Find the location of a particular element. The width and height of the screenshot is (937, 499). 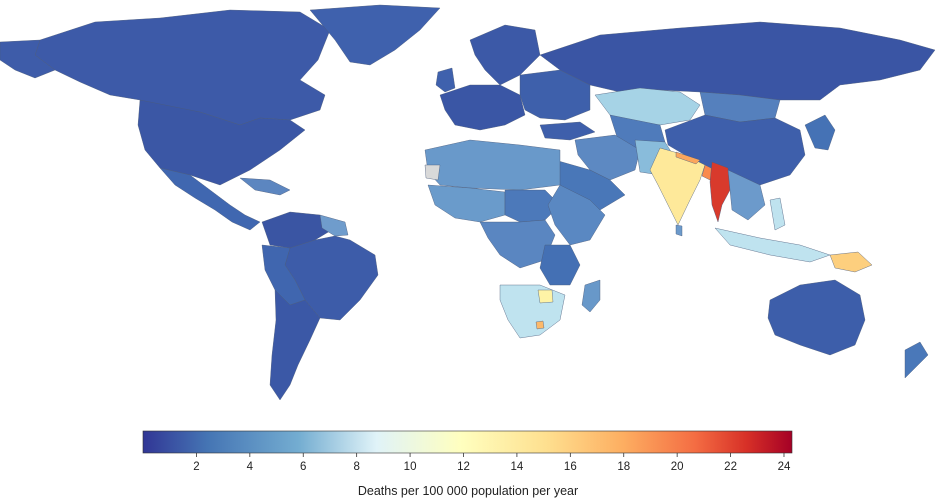

region-japan-korea is located at coordinates (820, 132).